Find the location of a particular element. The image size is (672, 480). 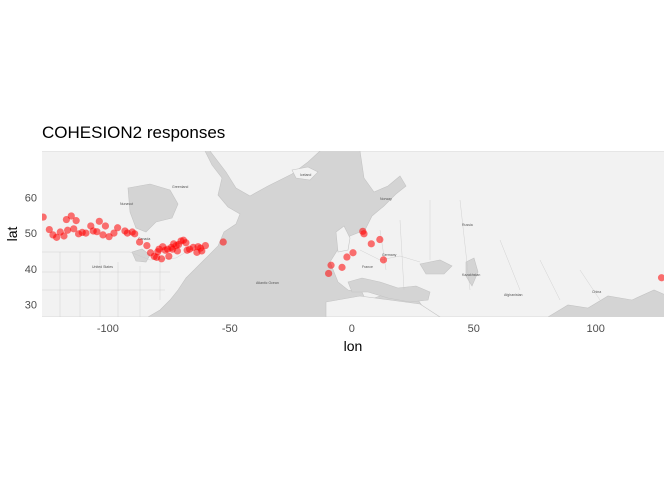

svg-text: Russia is located at coordinates (467, 225).